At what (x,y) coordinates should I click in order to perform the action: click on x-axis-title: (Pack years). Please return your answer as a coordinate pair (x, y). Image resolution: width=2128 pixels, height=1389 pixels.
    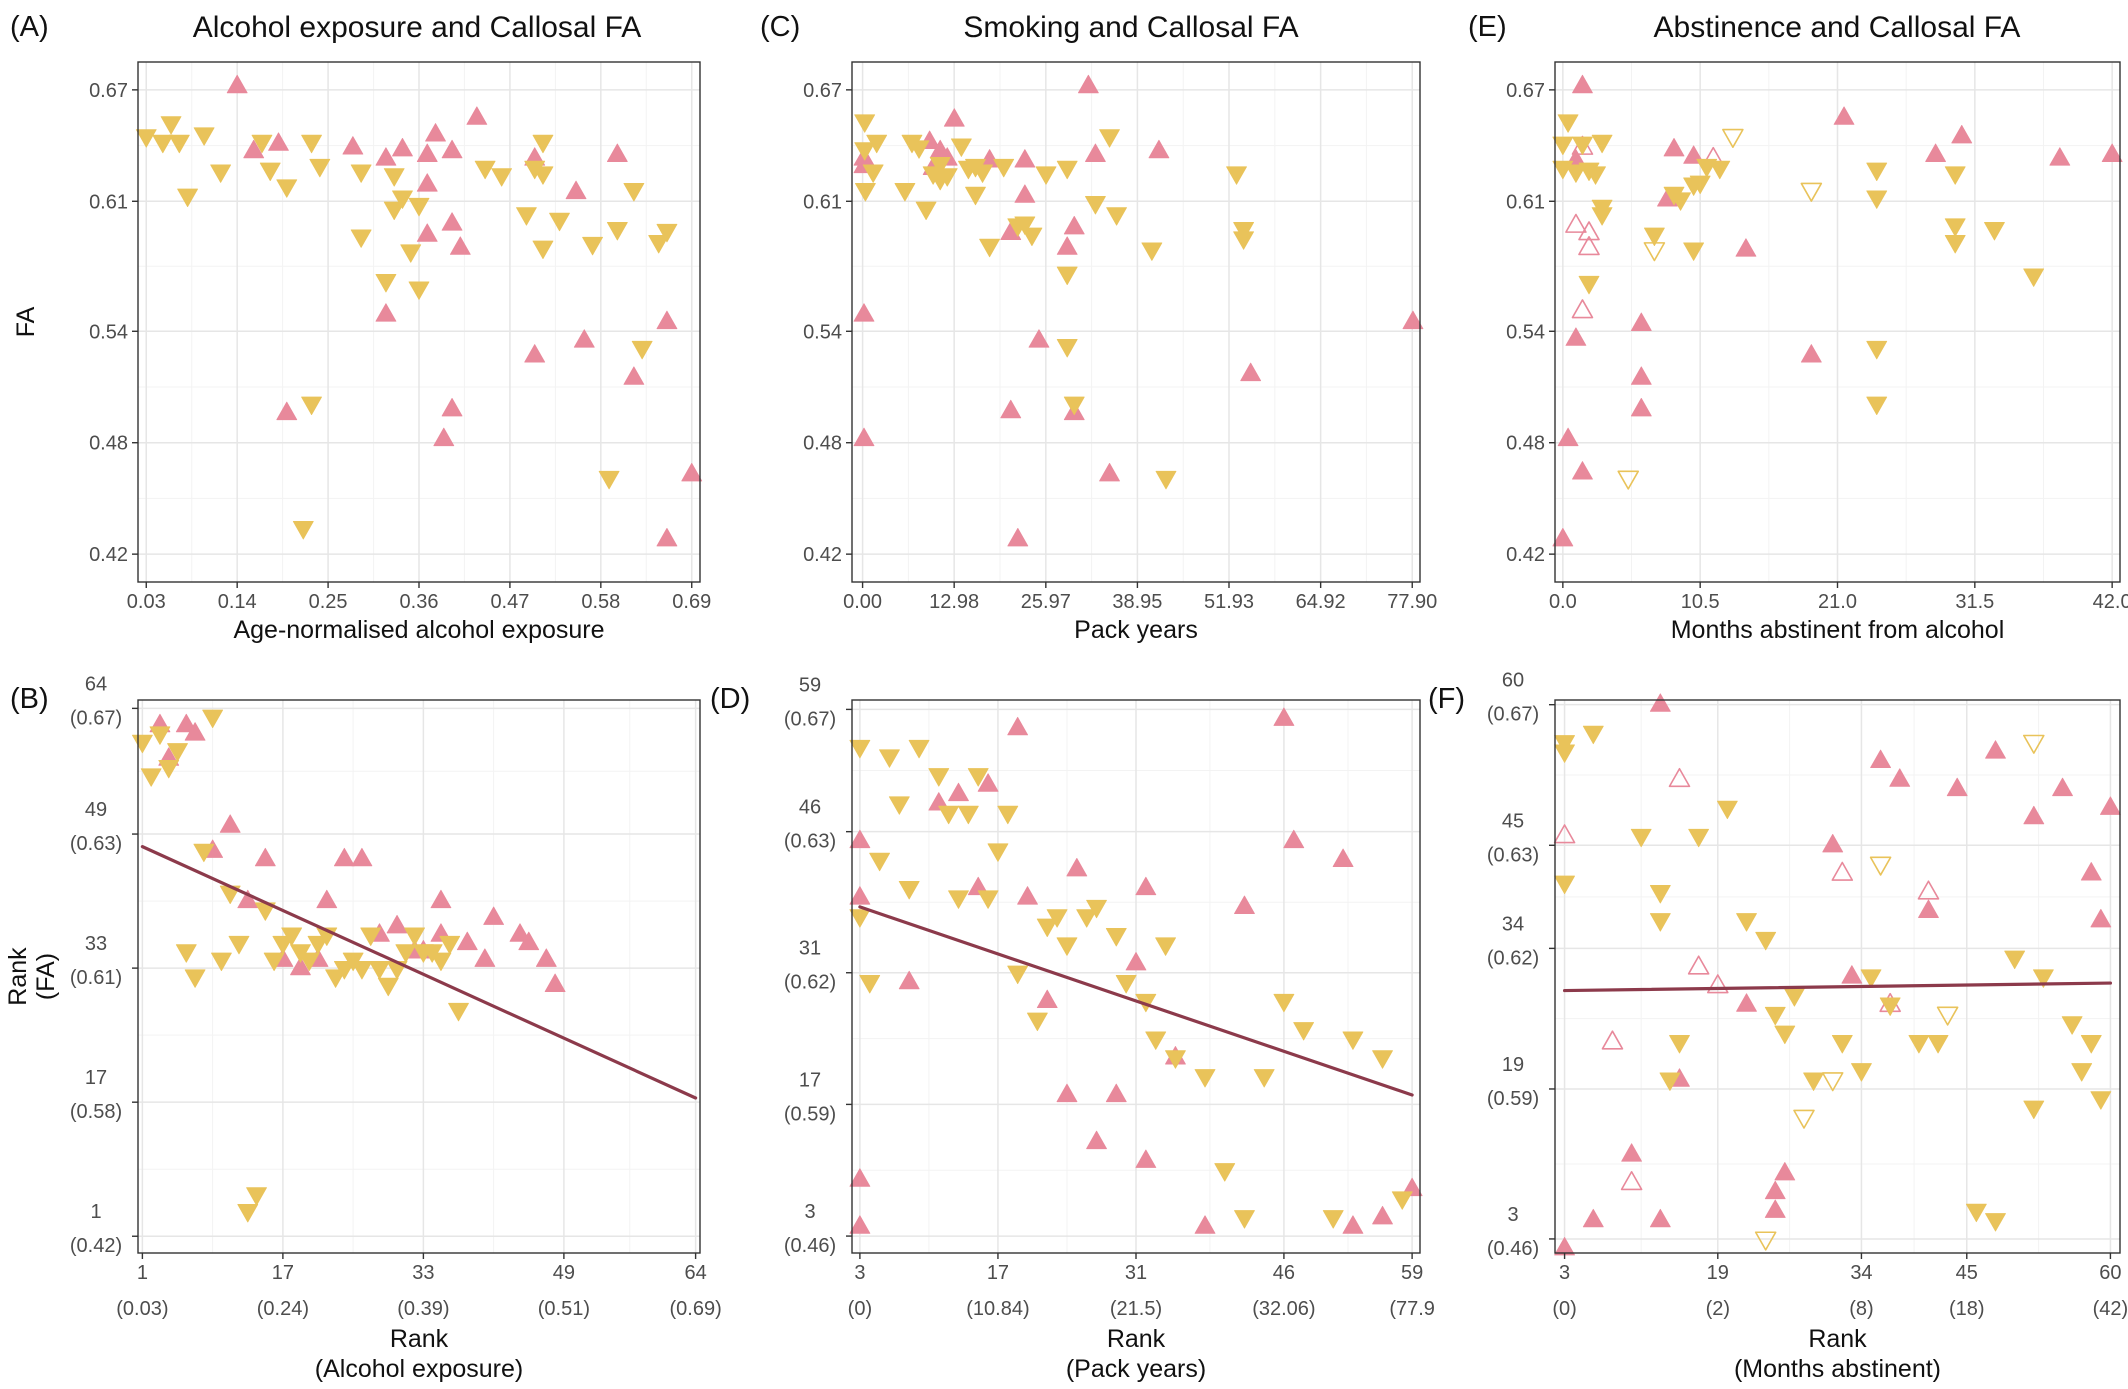
    Looking at the image, I should click on (1136, 1369).